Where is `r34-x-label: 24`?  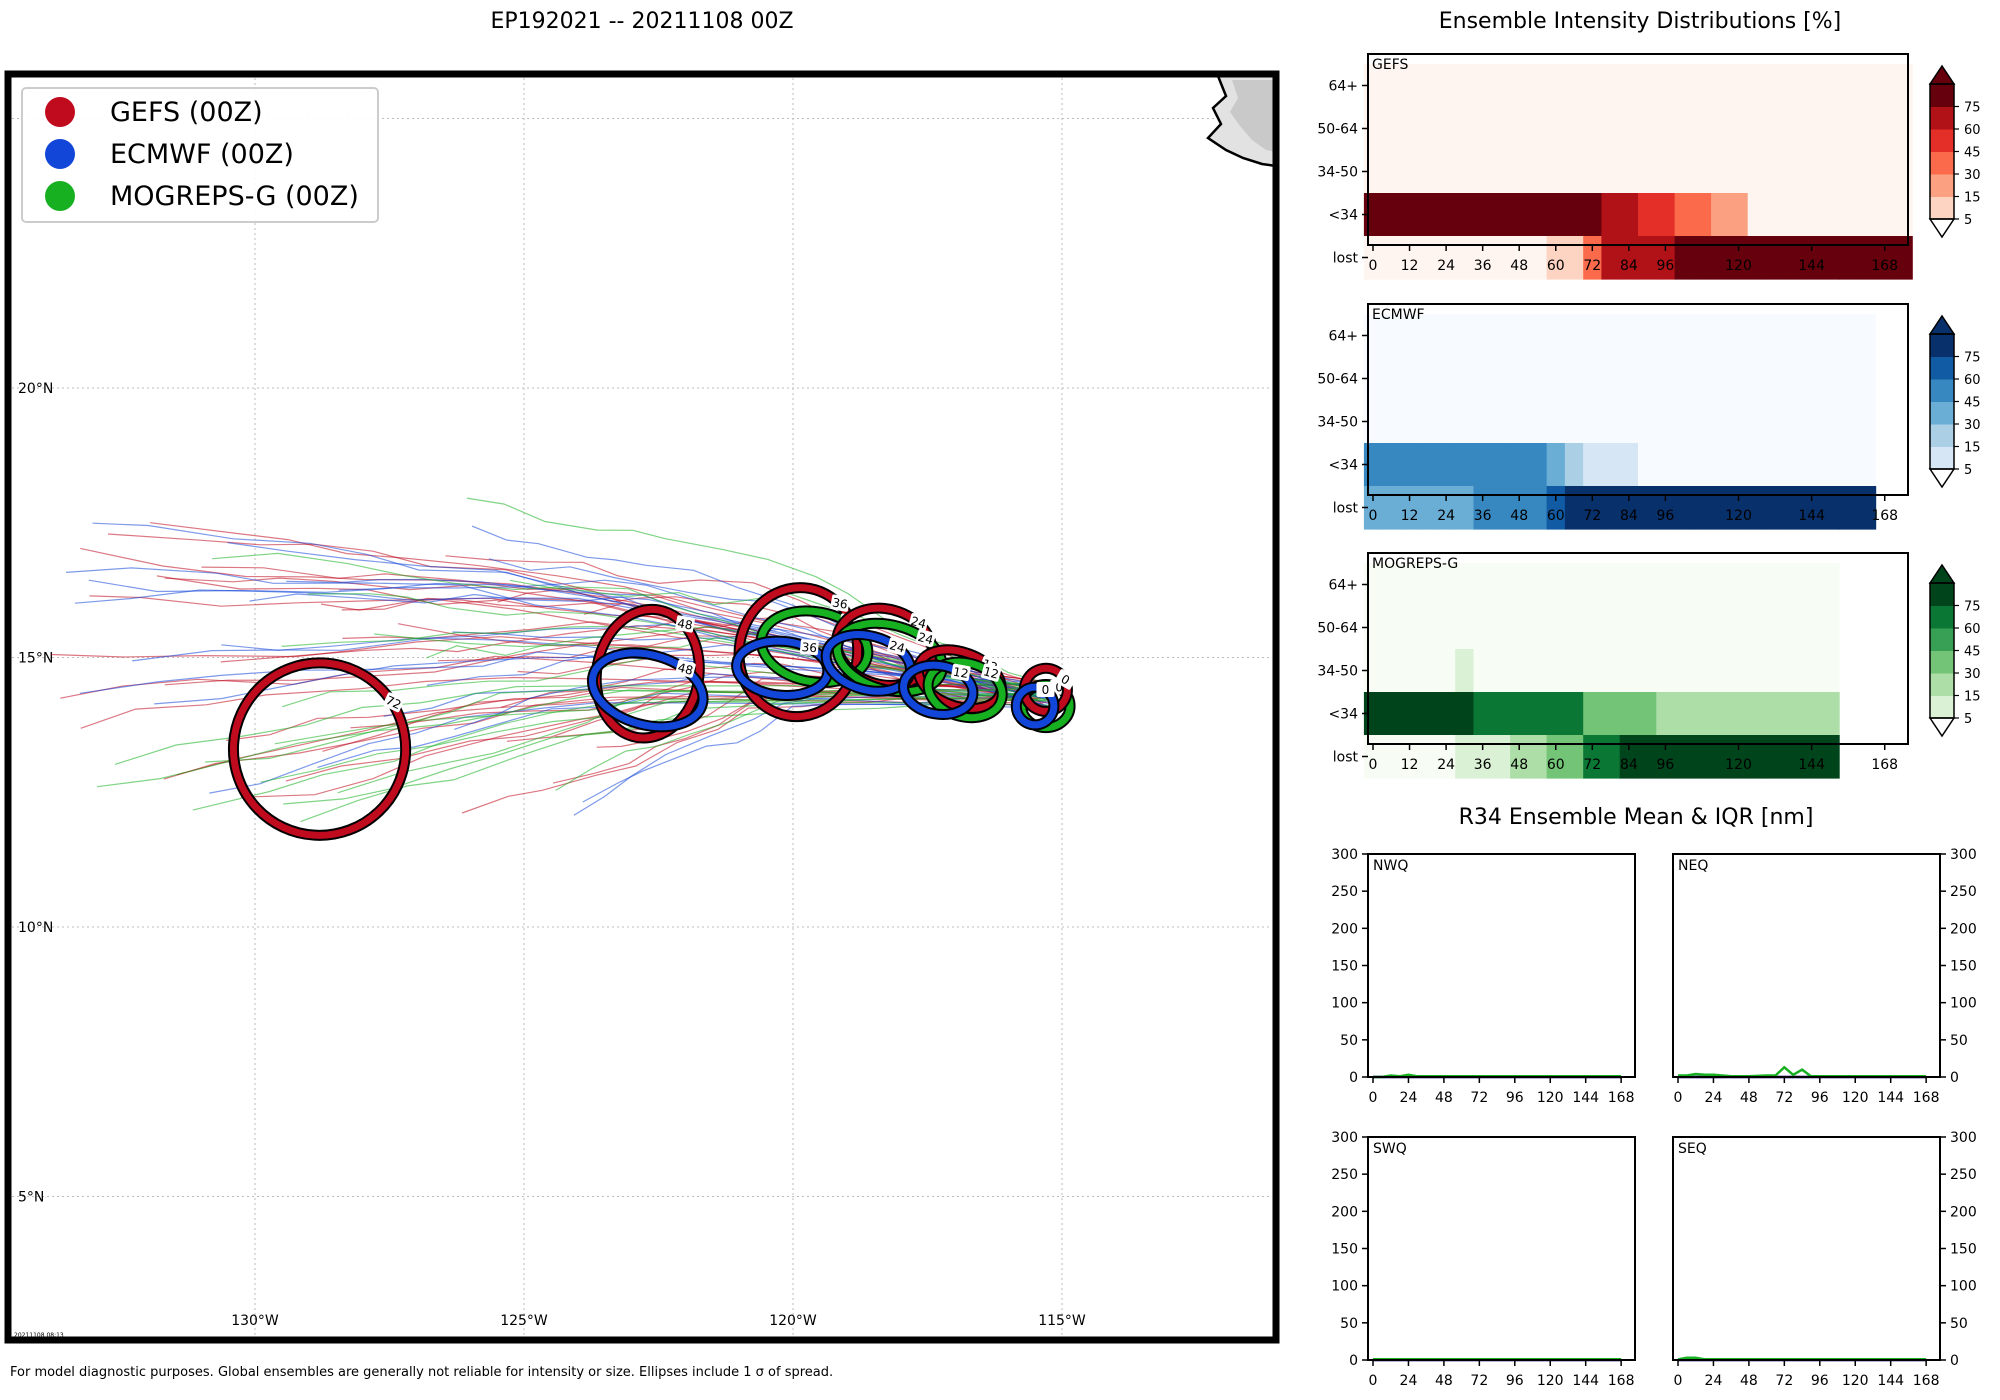
r34-x-label: 24 is located at coordinates (1409, 1381).